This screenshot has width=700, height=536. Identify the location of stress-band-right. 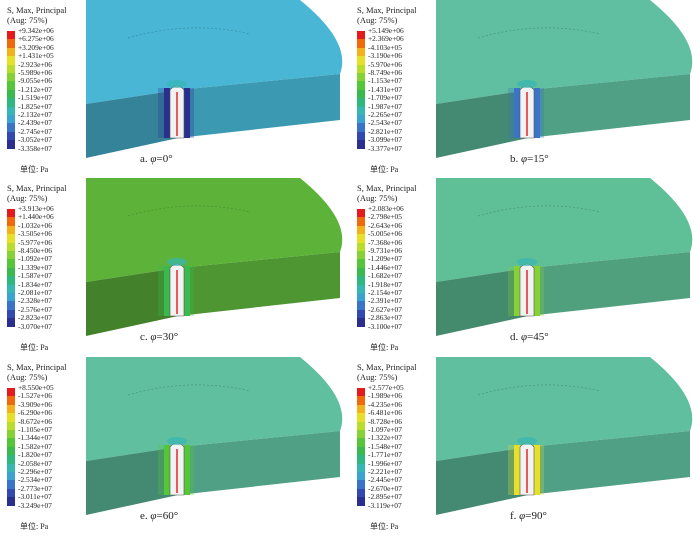
(187, 113).